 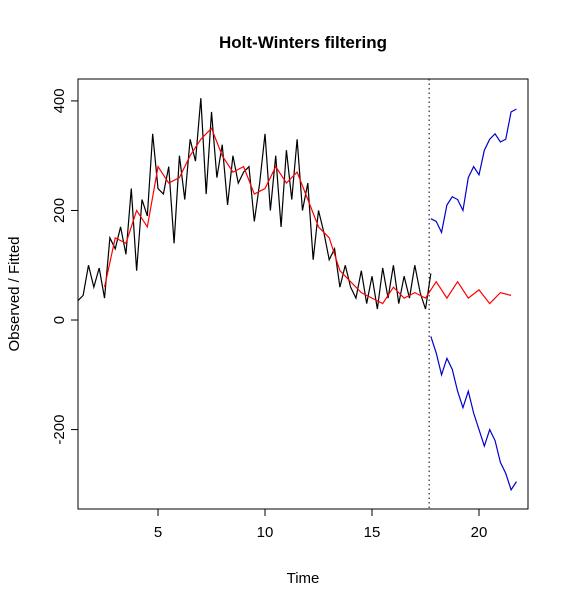 I want to click on x-tick-label: 15, so click(x=372, y=532).